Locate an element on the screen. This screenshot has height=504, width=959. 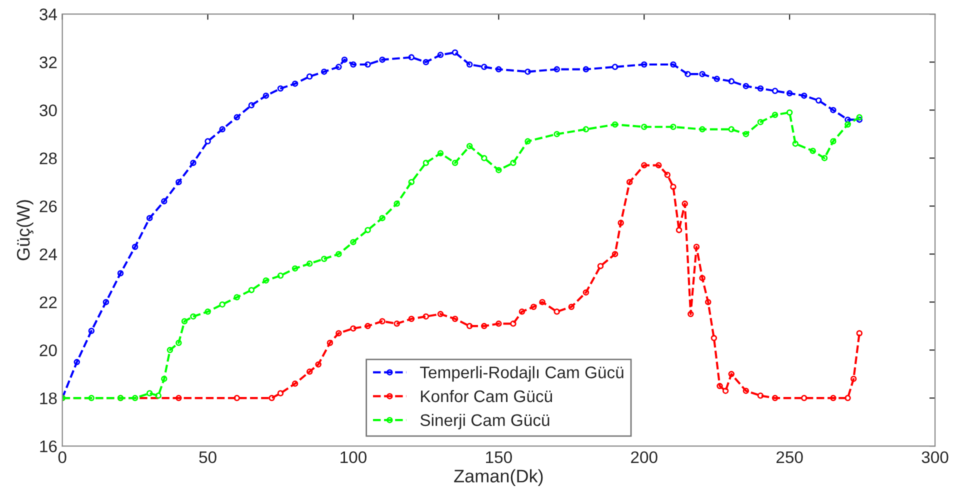
x-tick-label: 50 is located at coordinates (207, 457).